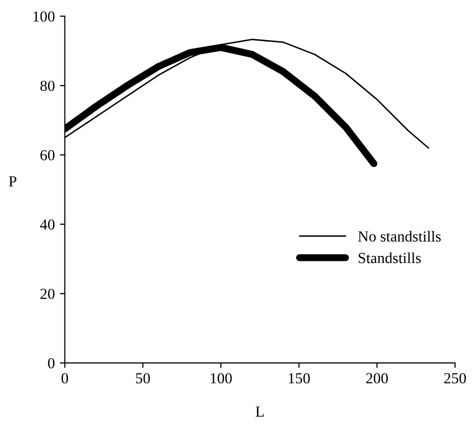 This screenshot has width=473, height=427. What do you see at coordinates (65, 378) in the screenshot?
I see `x-tick-label: 0` at bounding box center [65, 378].